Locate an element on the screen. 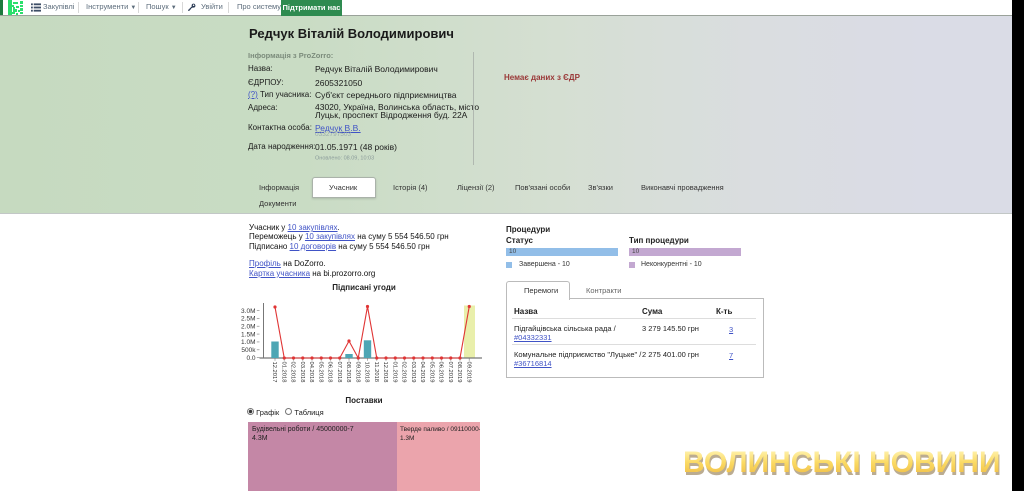 This screenshot has width=1024, height=491. svg-text: 09.2018 is located at coordinates (357, 372).